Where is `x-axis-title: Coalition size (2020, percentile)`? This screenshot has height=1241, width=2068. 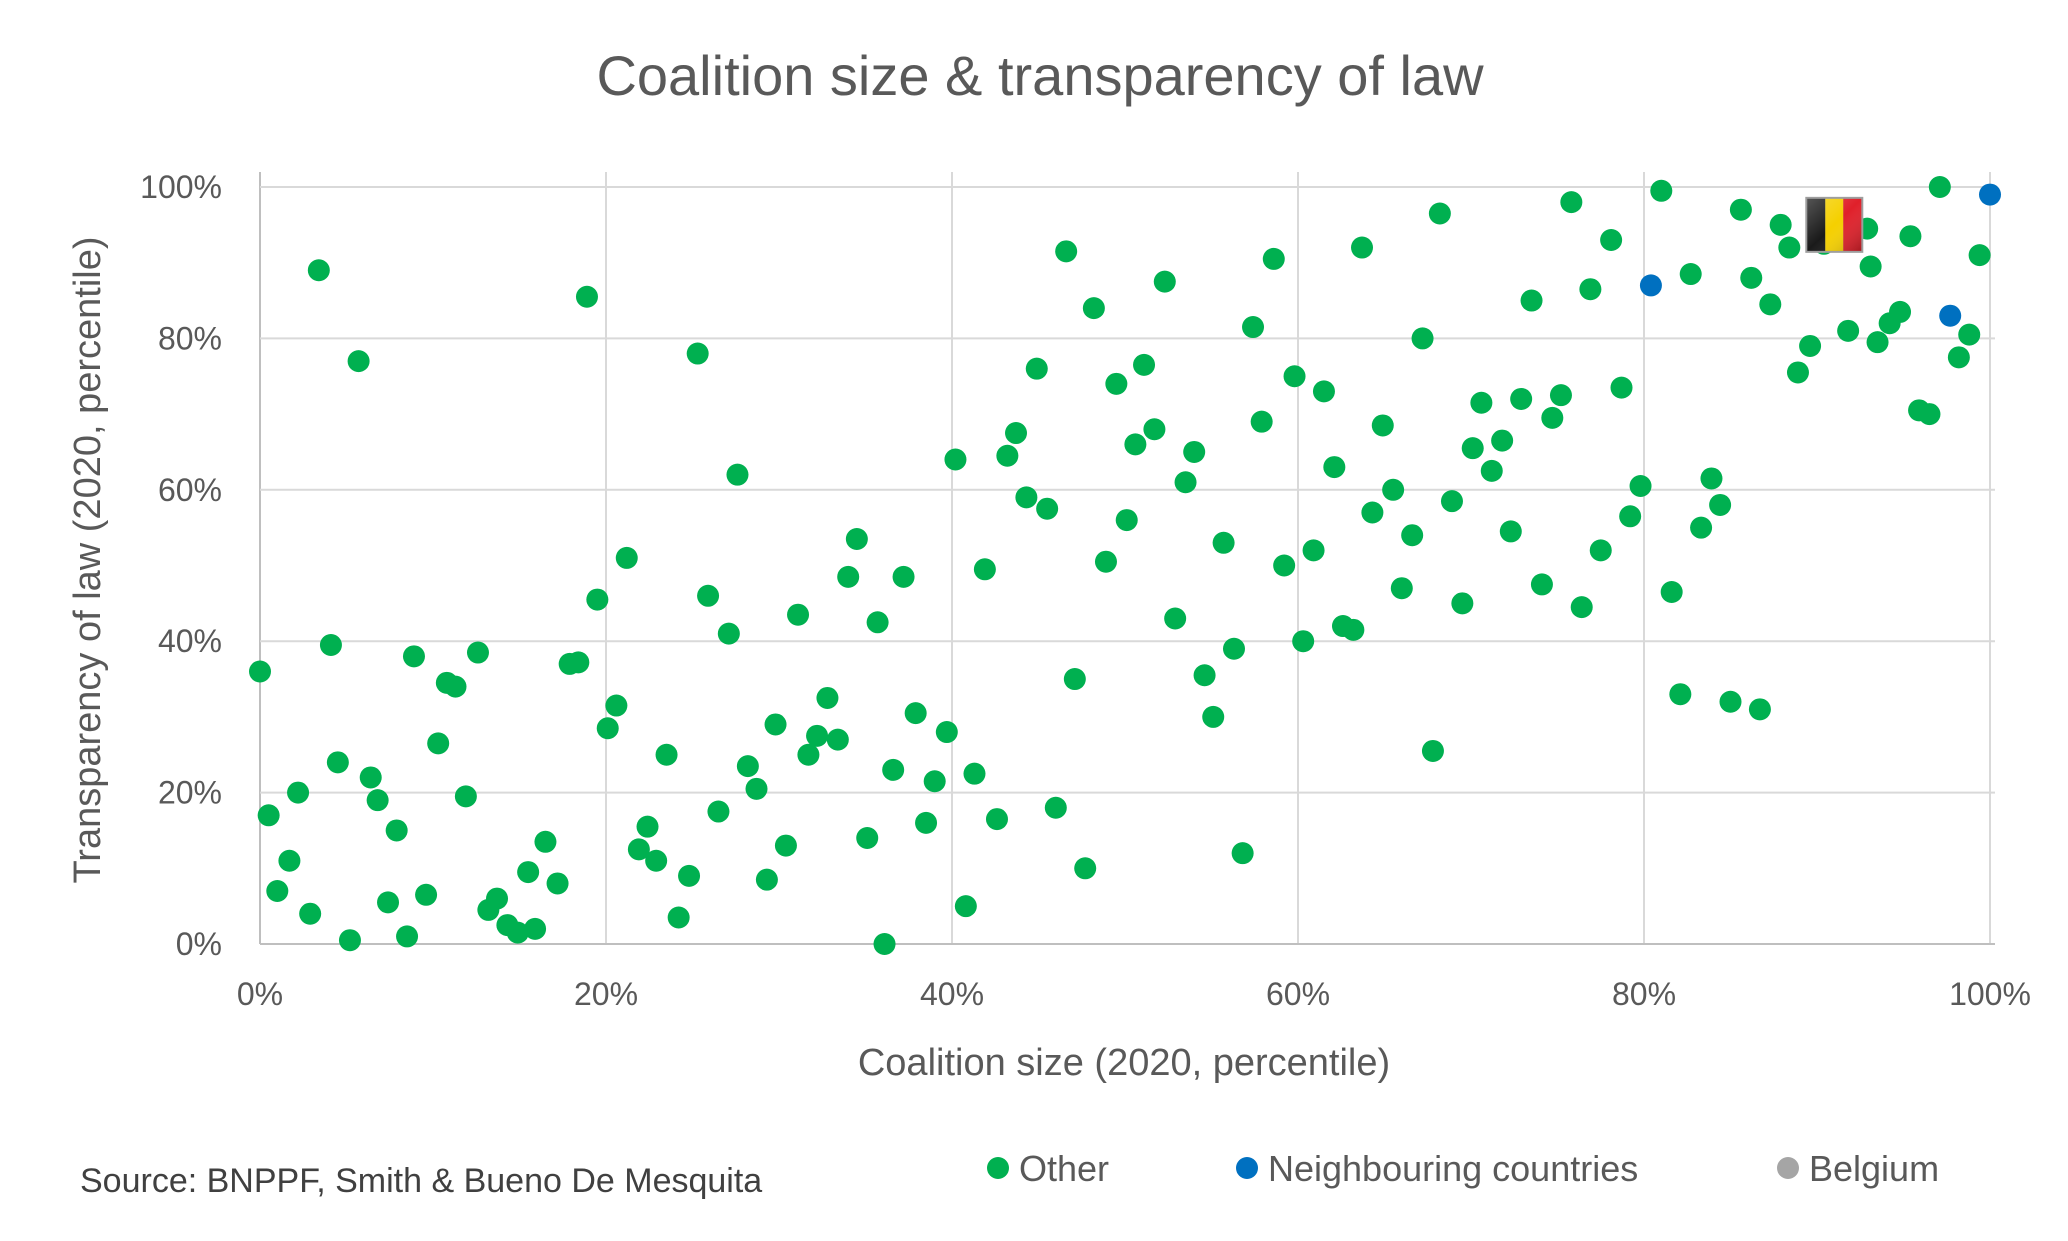 x-axis-title: Coalition size (2020, percentile) is located at coordinates (1124, 1063).